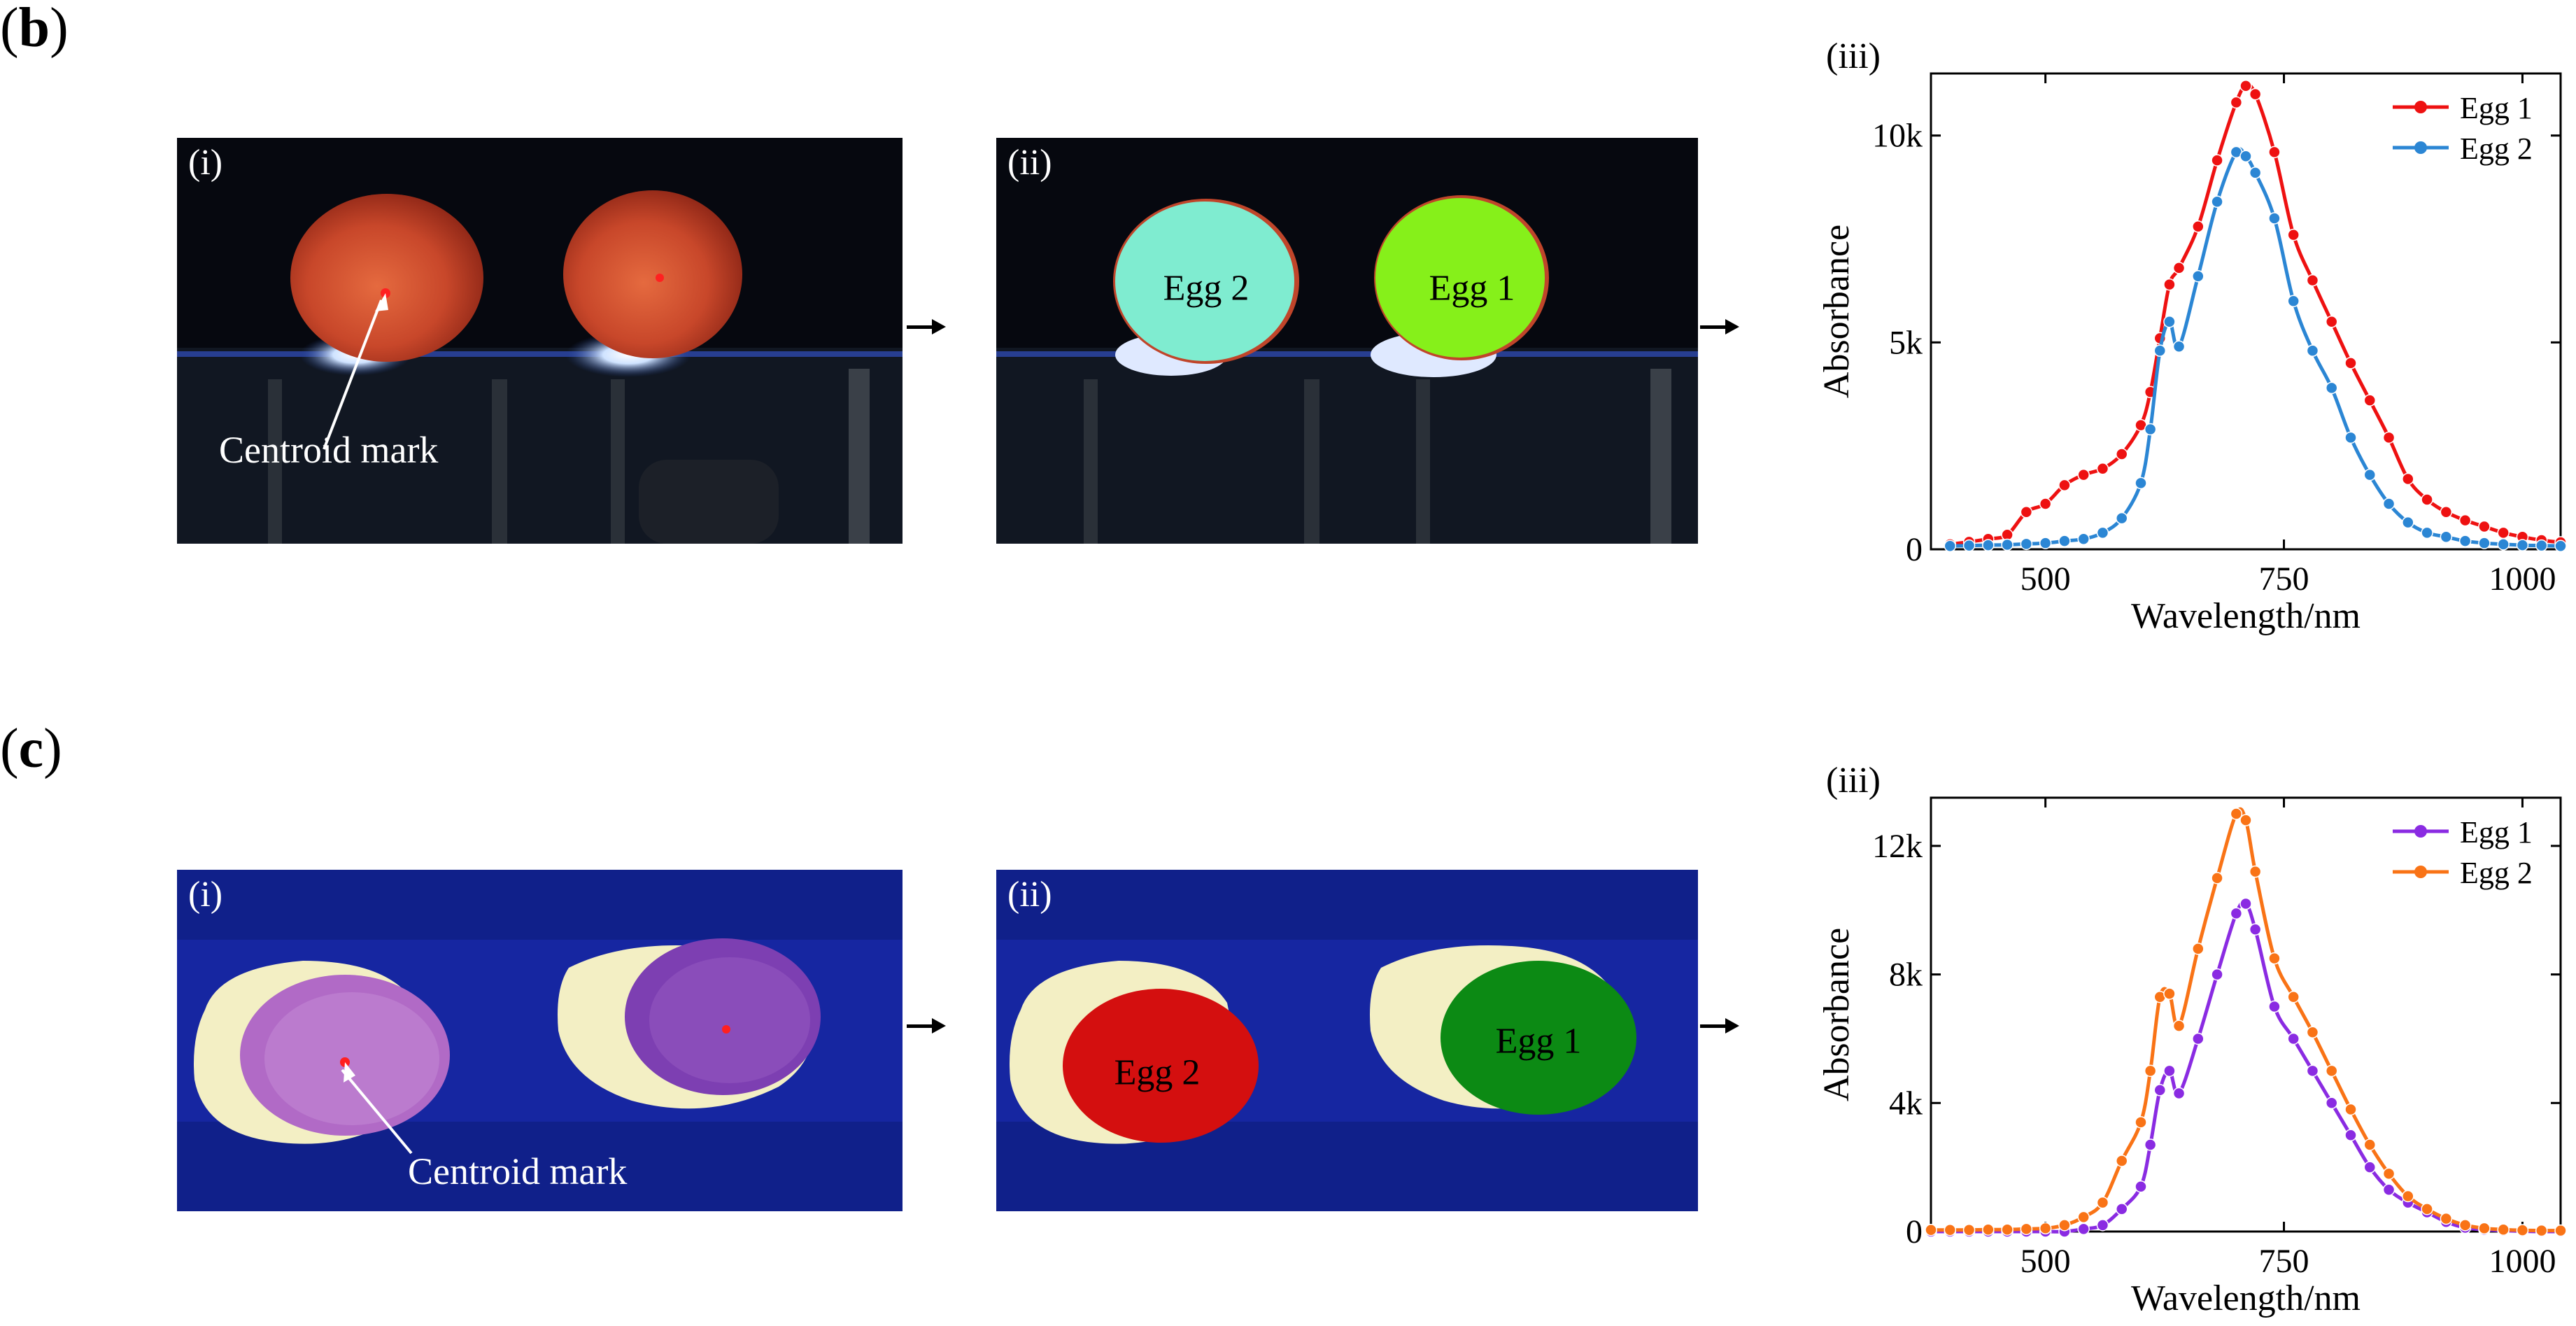 The width and height of the screenshot is (2576, 1326). Describe the element at coordinates (2046, 579) in the screenshot. I see `chart-b-xtick-label-500: 500` at that location.